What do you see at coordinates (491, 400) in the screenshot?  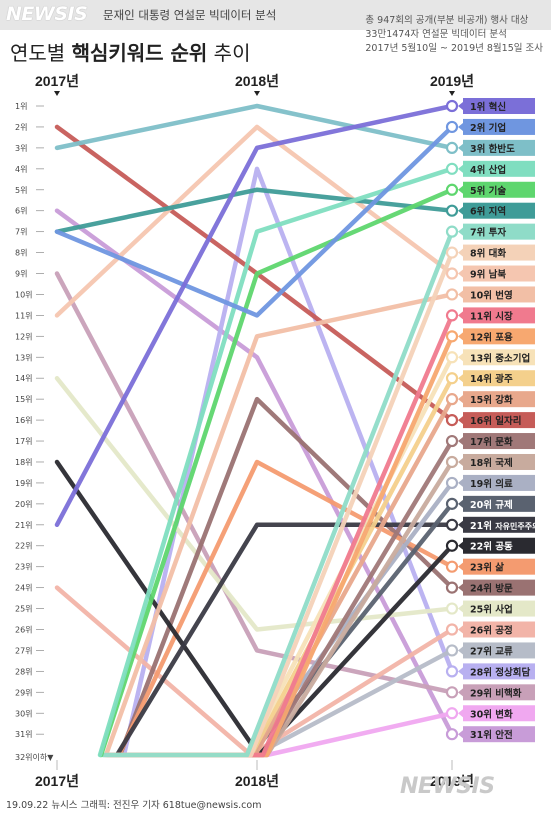 I see `rank-label-text: 15위 강화` at bounding box center [491, 400].